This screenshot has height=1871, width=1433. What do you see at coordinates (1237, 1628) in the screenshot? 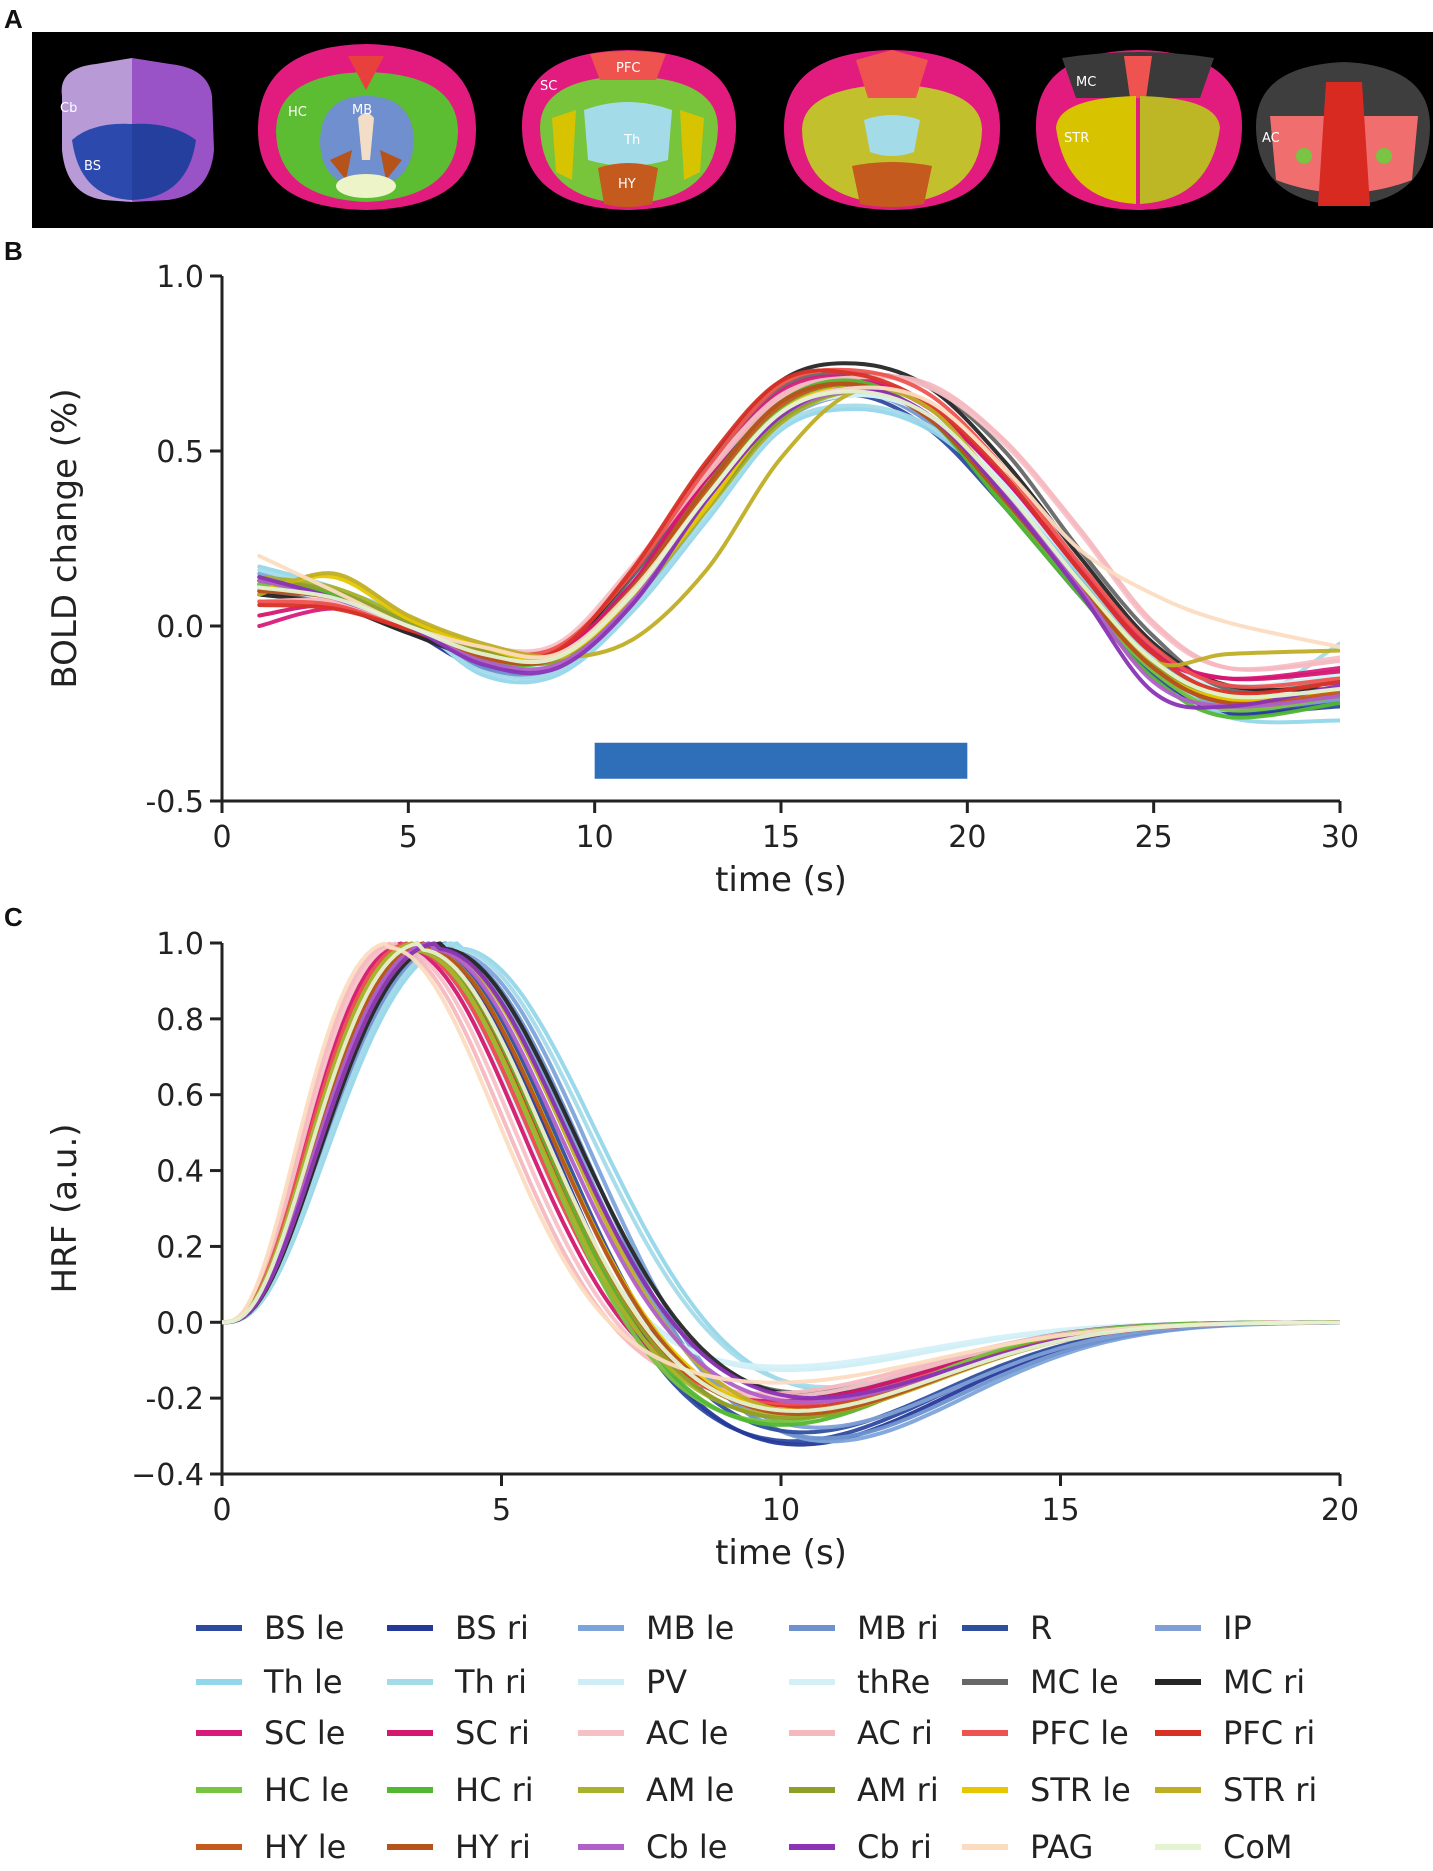
I see `legend-label: IP` at bounding box center [1237, 1628].